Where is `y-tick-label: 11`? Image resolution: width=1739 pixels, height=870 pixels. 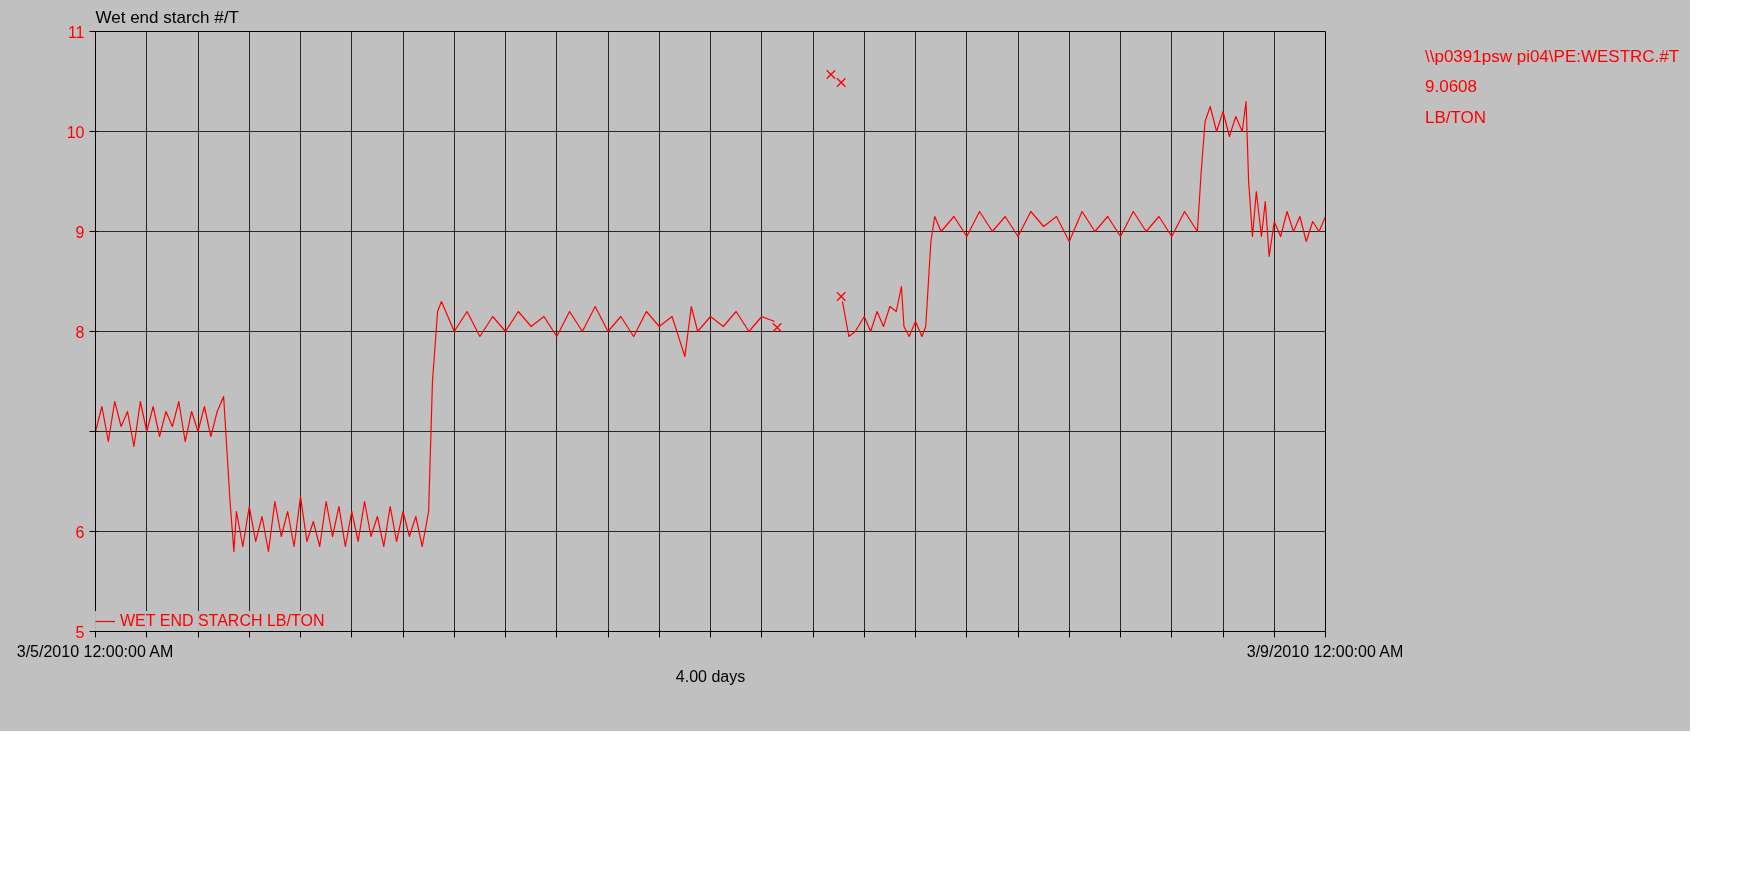 y-tick-label: 11 is located at coordinates (76, 32).